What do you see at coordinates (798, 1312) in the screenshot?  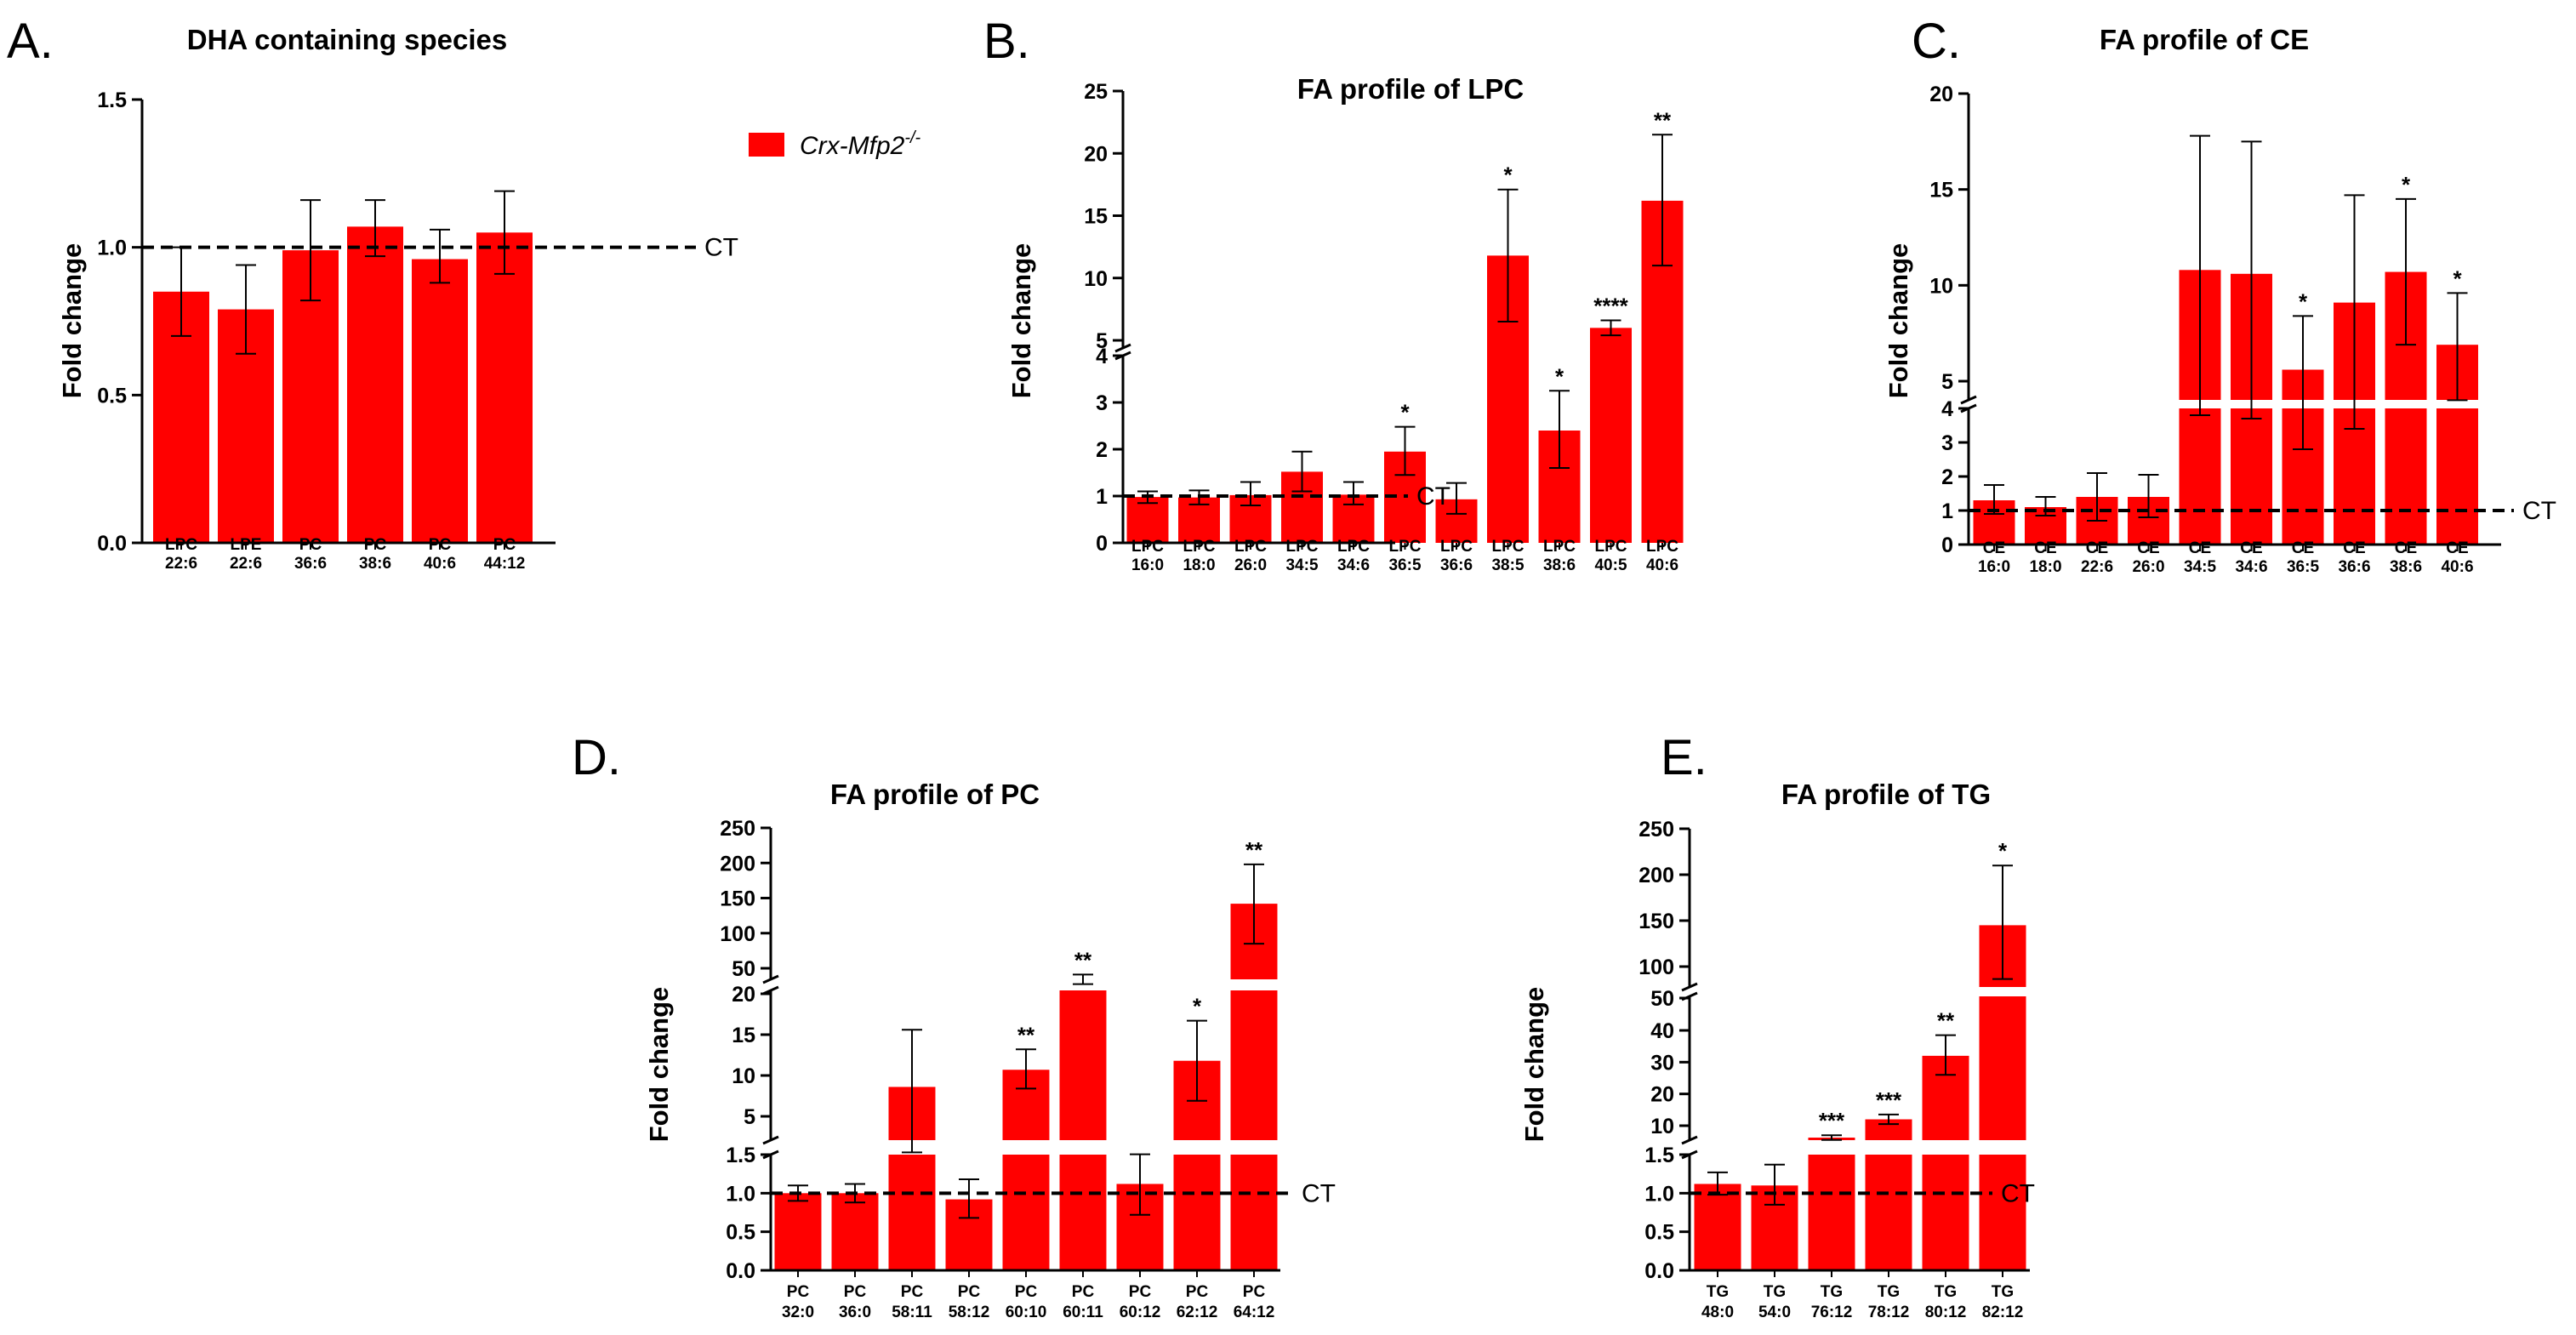 I see `category-label-line2: 32:0` at bounding box center [798, 1312].